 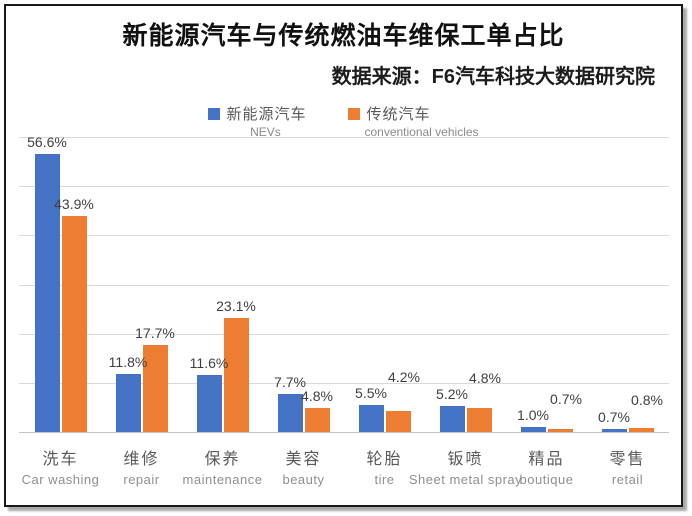 I want to click on legend-sublabel-conventional: conventional vehicles, so click(x=421, y=132).